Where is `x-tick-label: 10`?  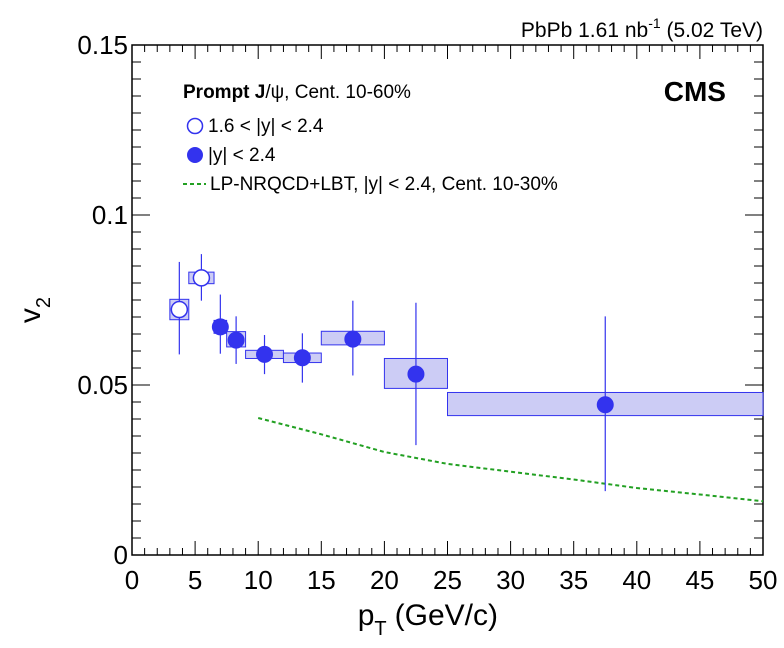
x-tick-label: 10 is located at coordinates (258, 580).